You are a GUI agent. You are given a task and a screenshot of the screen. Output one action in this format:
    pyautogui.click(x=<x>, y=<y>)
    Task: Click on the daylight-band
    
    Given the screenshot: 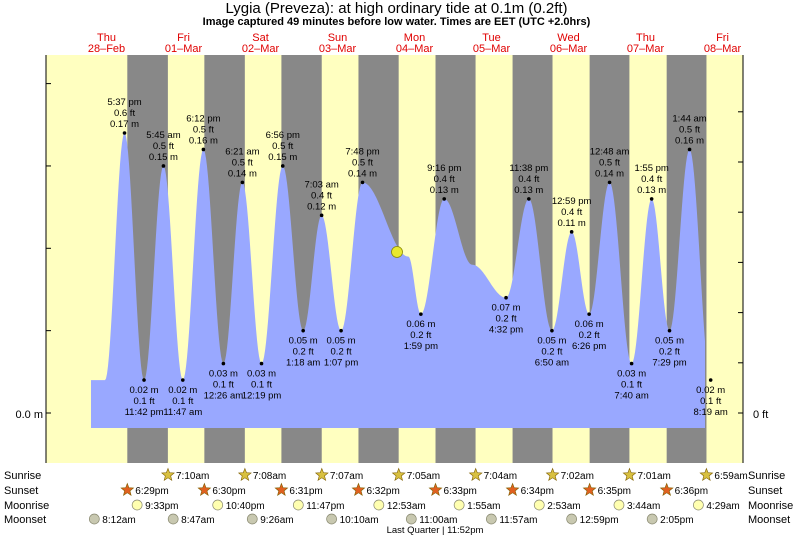 What is the action you would take?
    pyautogui.click(x=724, y=259)
    